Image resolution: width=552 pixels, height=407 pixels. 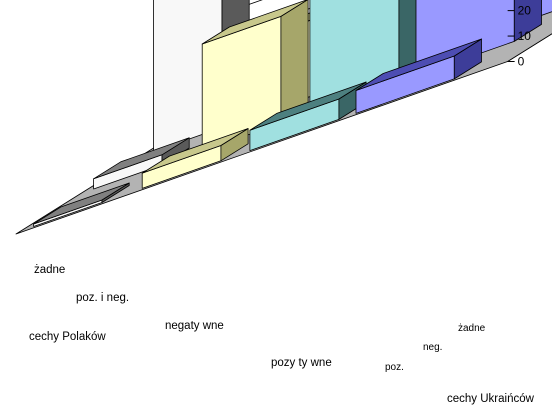 I want to click on z-tick-label-0: żadne, so click(x=472, y=328).